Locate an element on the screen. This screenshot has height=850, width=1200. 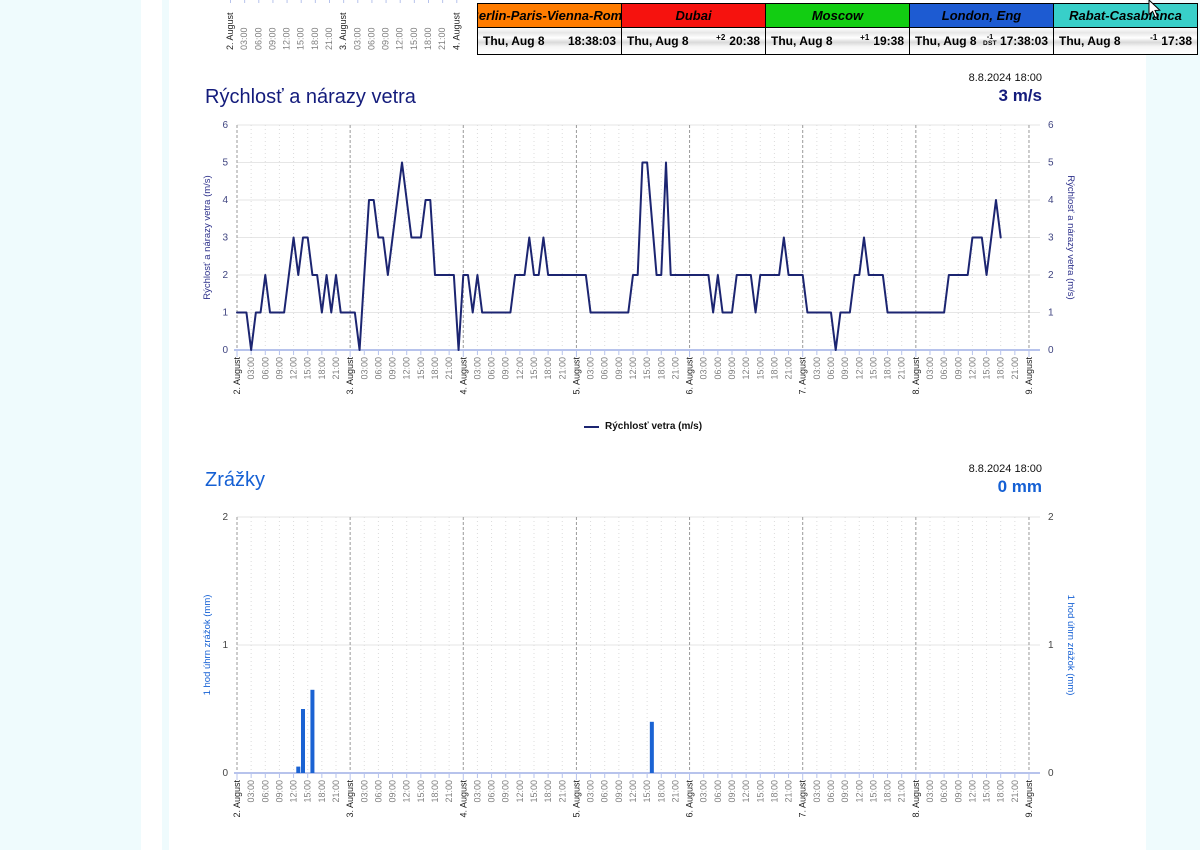
fragment-tick-label: 12:00 is located at coordinates (287, 38).